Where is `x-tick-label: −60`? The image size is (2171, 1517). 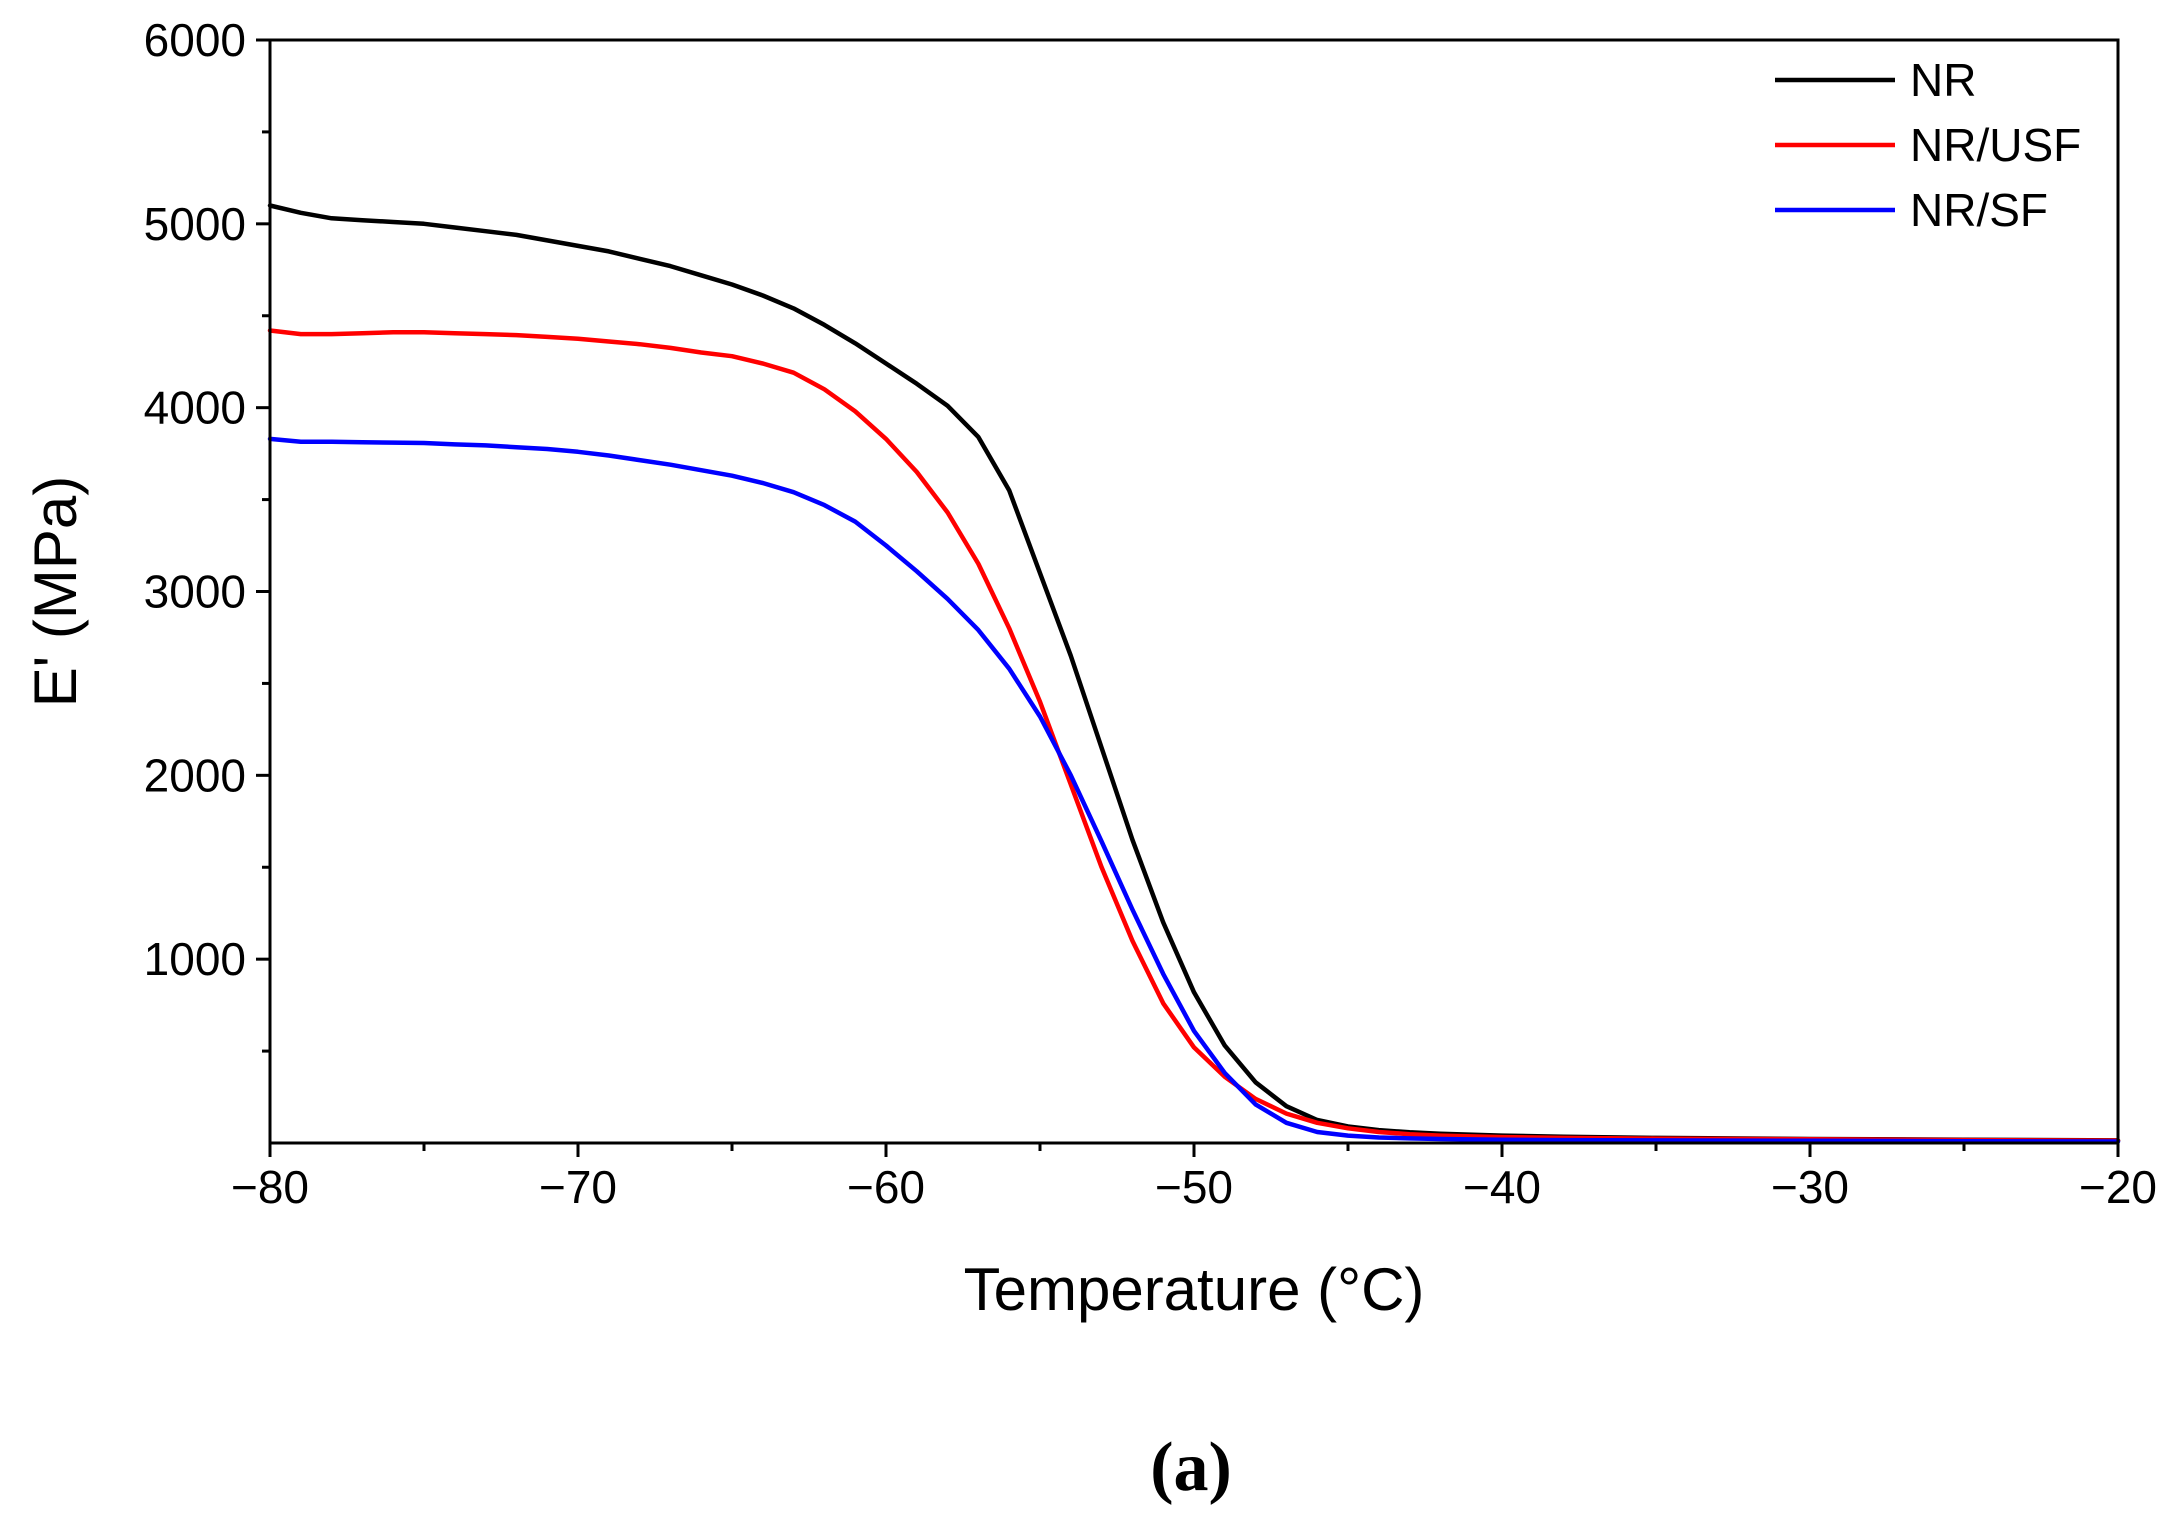 x-tick-label: −60 is located at coordinates (886, 1187).